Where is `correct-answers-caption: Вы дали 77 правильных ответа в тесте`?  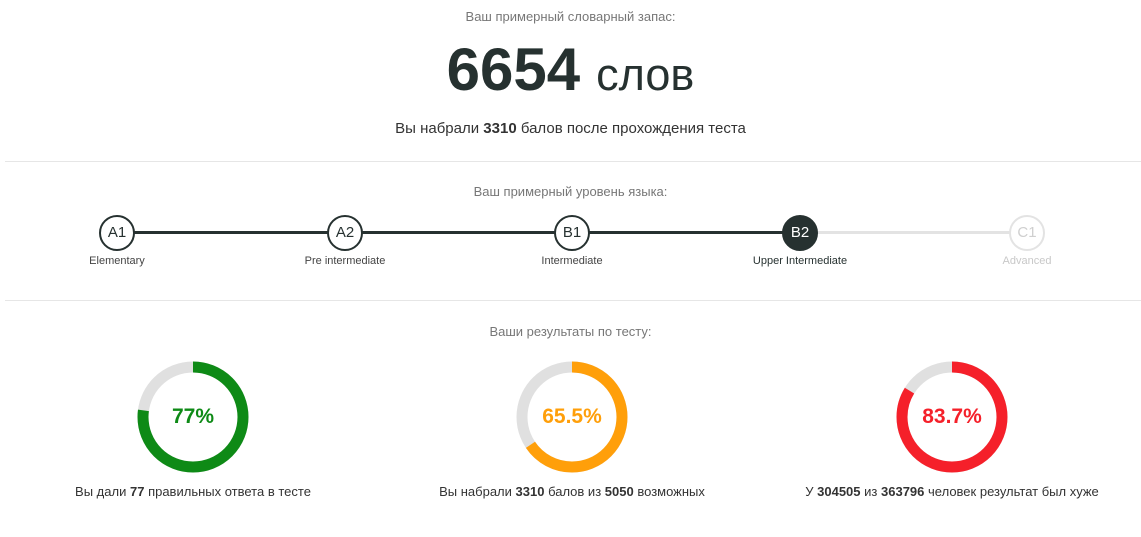
correct-answers-caption: Вы дали 77 правильных ответа в тесте is located at coordinates (193, 491).